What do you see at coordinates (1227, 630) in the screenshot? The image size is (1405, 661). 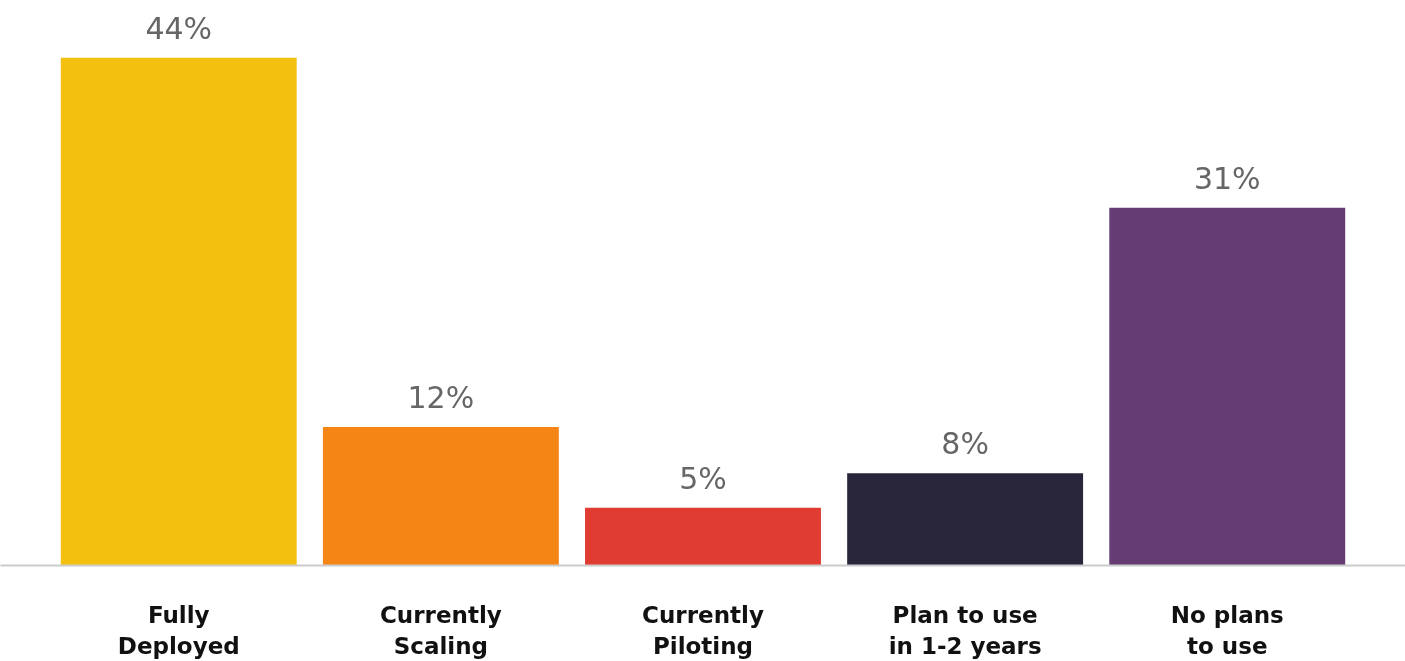 I see `x-tick-label: No plans to use` at bounding box center [1227, 630].